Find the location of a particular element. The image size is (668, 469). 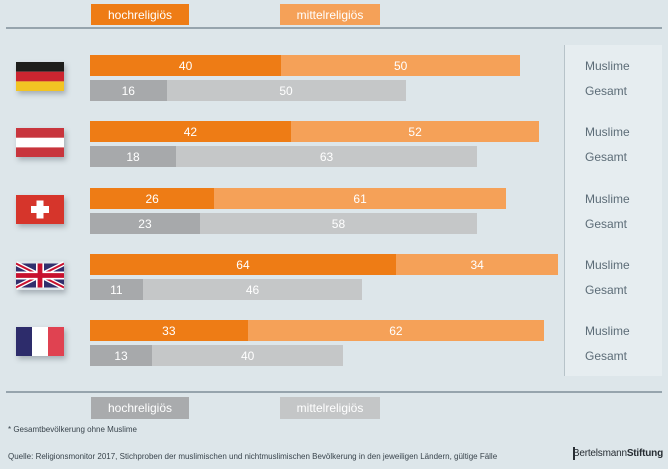

united-kingdom-muslime-bar-value: 34 is located at coordinates (477, 264).